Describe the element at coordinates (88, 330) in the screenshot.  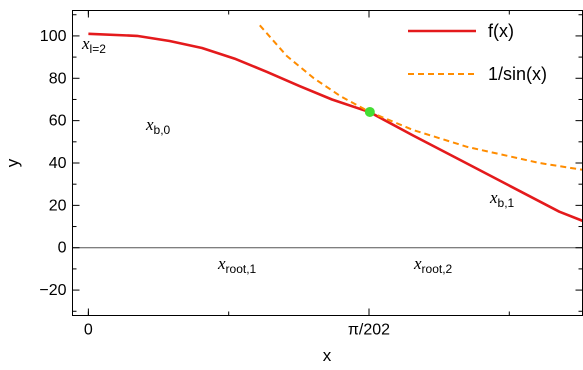
I see `x-tick-label-0: 0` at that location.